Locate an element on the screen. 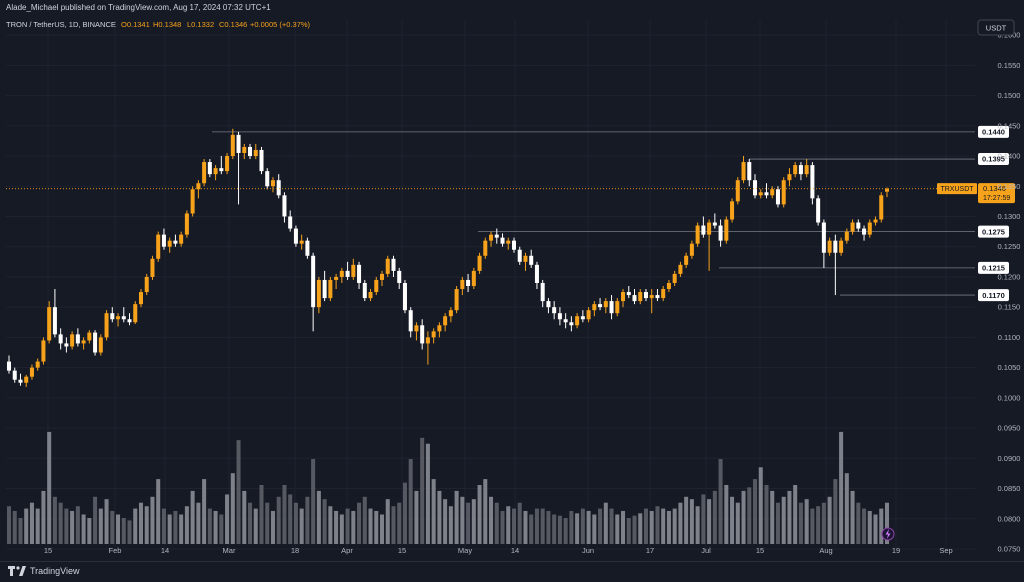 Image resolution: width=1024 pixels, height=582 pixels. currency-button: USDT is located at coordinates (996, 27).